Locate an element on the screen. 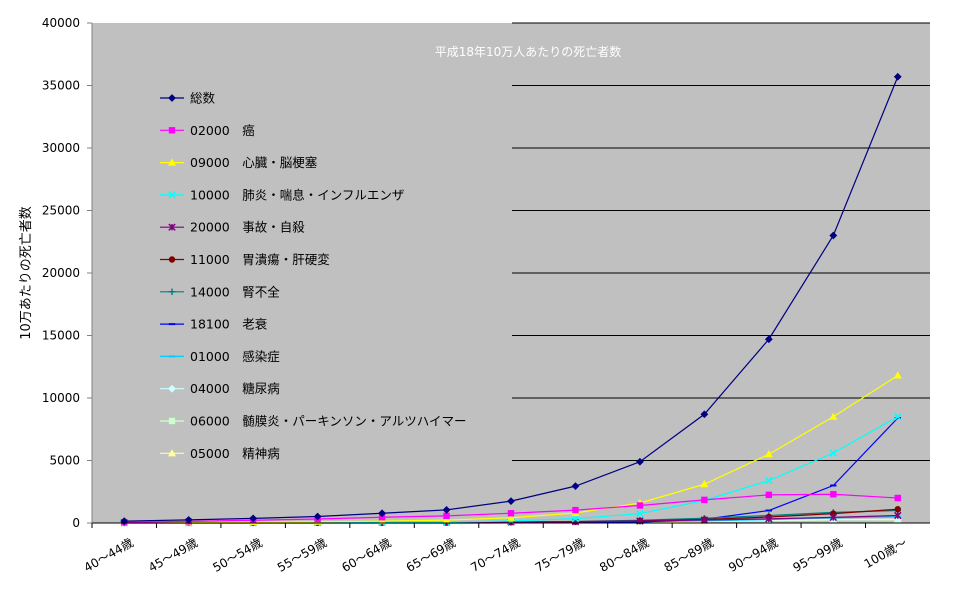  legend-item: 20000 事故・自殺 is located at coordinates (232, 227).